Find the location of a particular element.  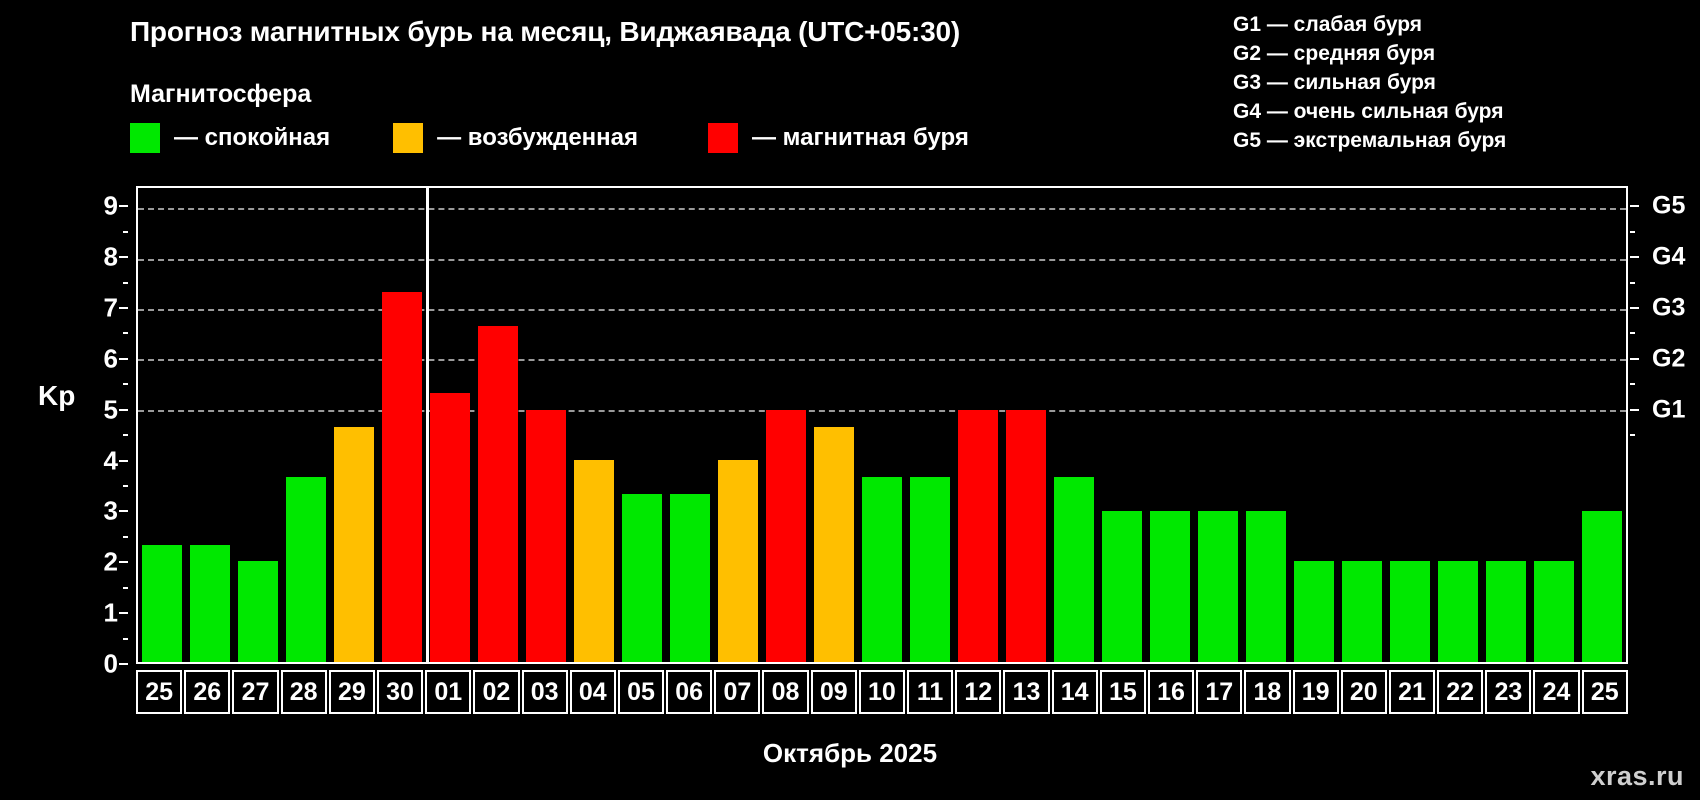

x-axis-date-cell: 12 is located at coordinates (978, 692).